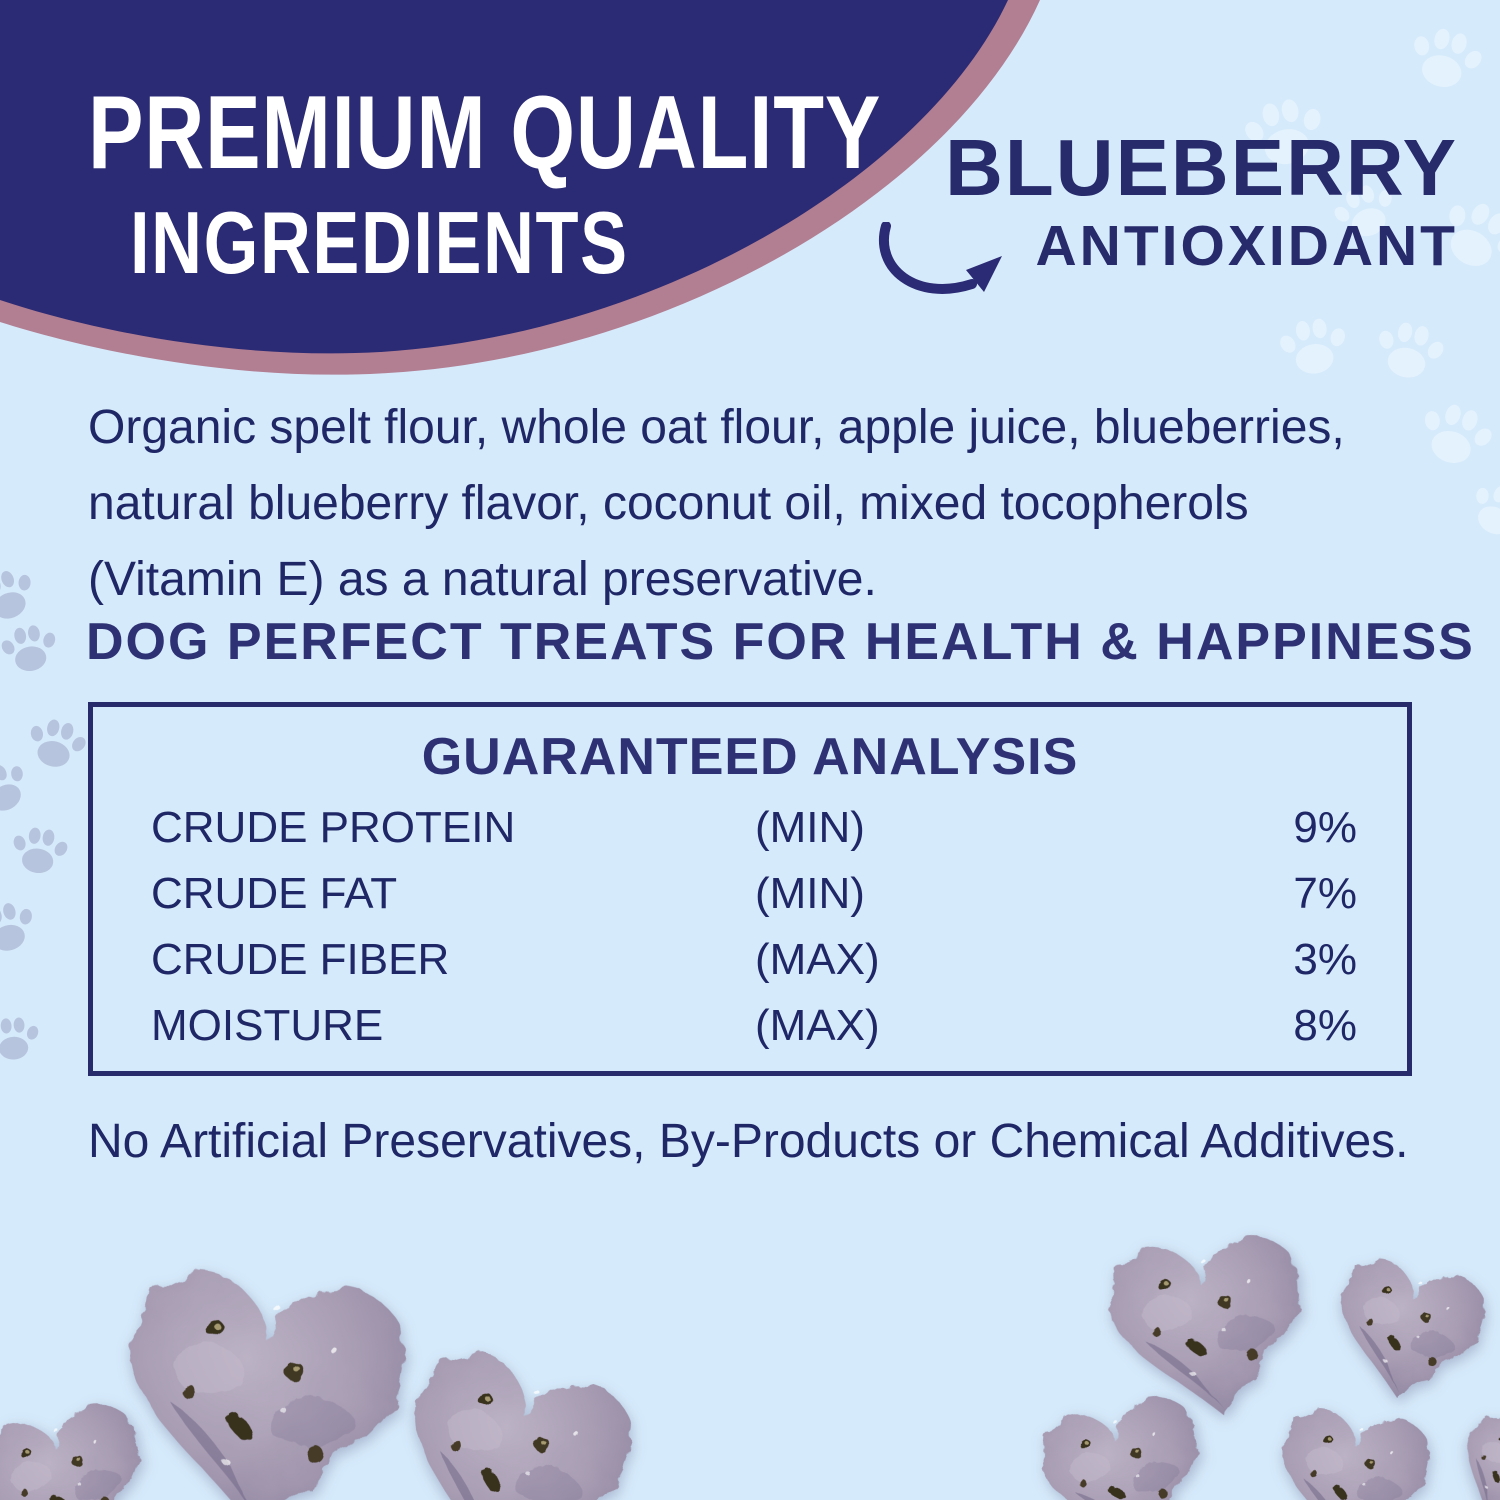 The image size is (1500, 1500). Describe the element at coordinates (1246, 246) in the screenshot. I see `flavor-benefit: ANTIOXIDANT` at that location.